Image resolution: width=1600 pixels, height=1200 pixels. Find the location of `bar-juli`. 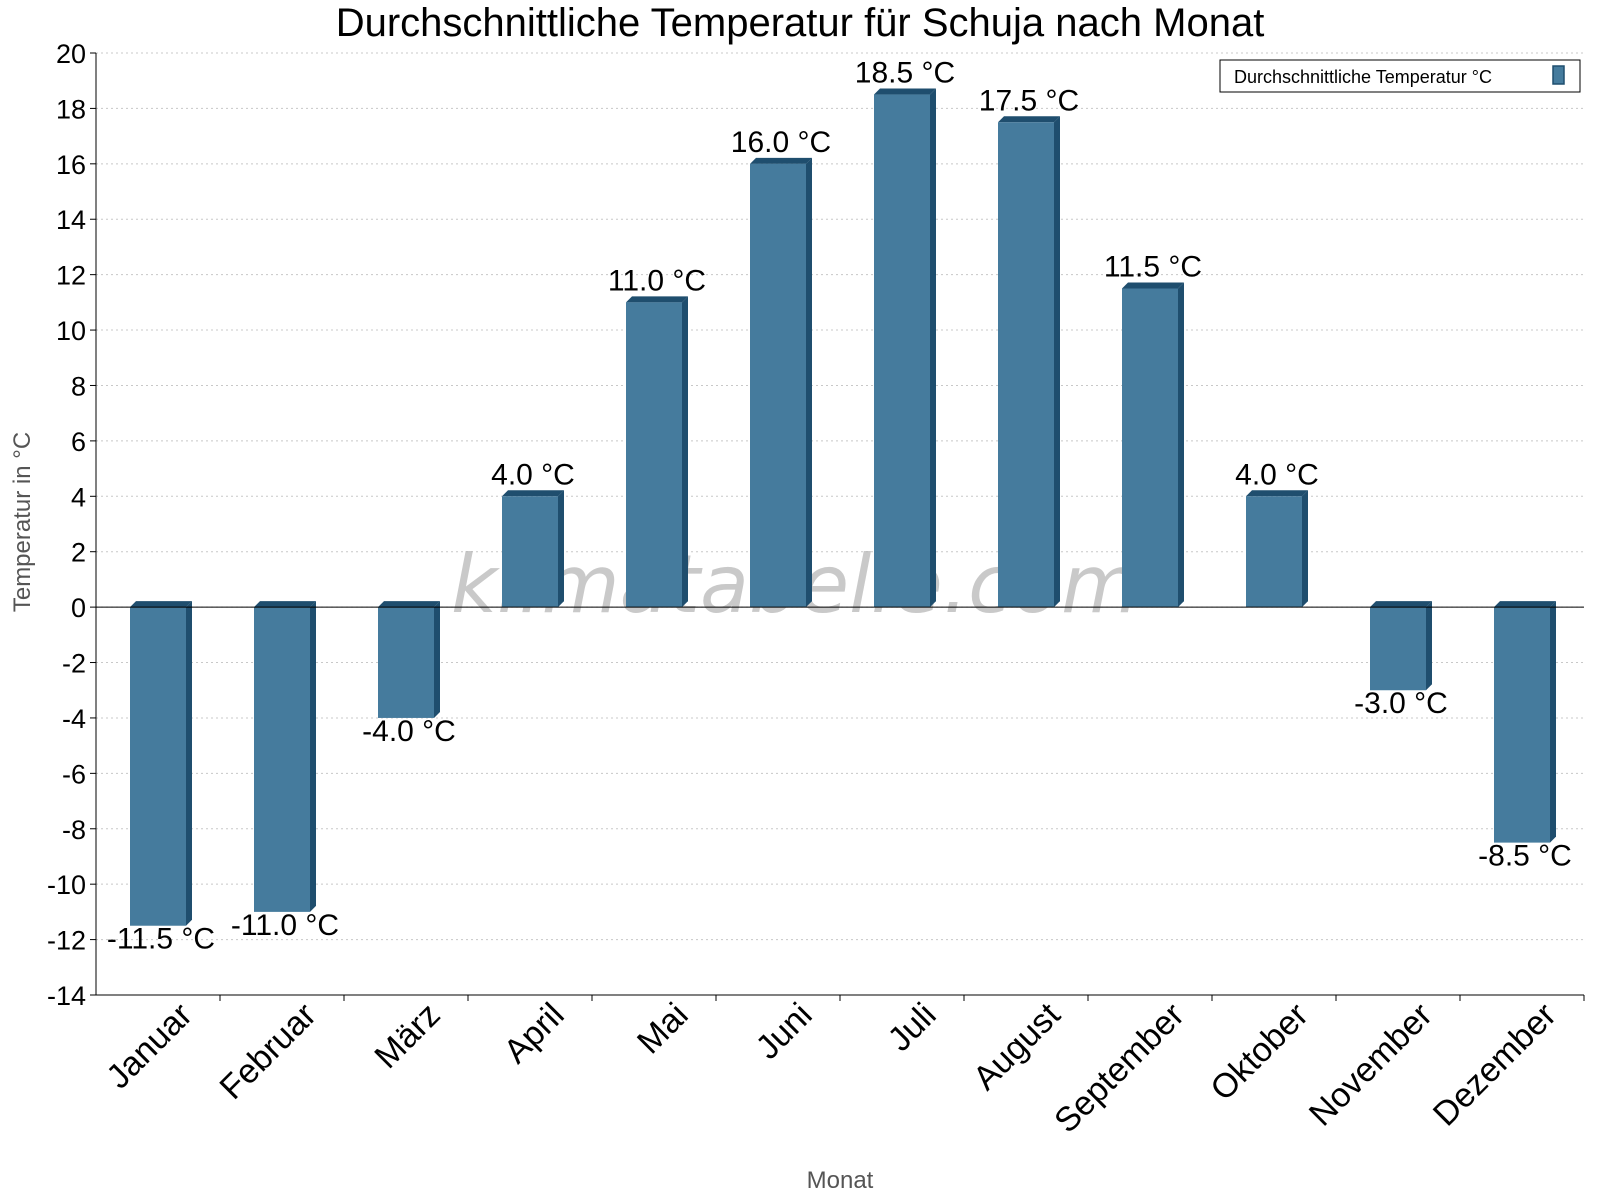

bar-juli is located at coordinates (905, 348).